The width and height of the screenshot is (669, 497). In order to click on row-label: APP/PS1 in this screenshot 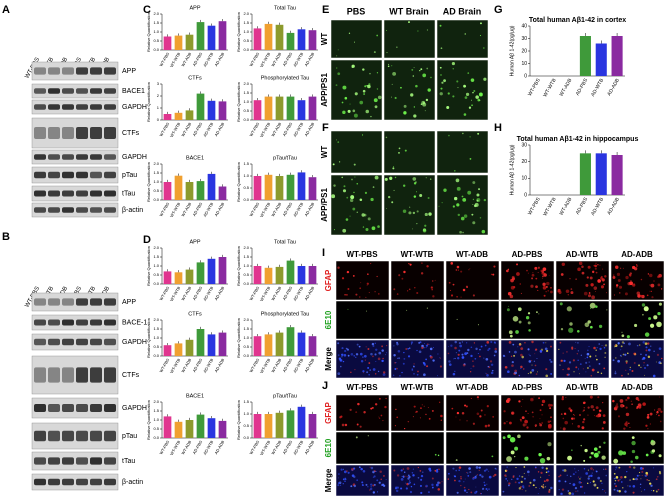, I will do `click(324, 90)`.